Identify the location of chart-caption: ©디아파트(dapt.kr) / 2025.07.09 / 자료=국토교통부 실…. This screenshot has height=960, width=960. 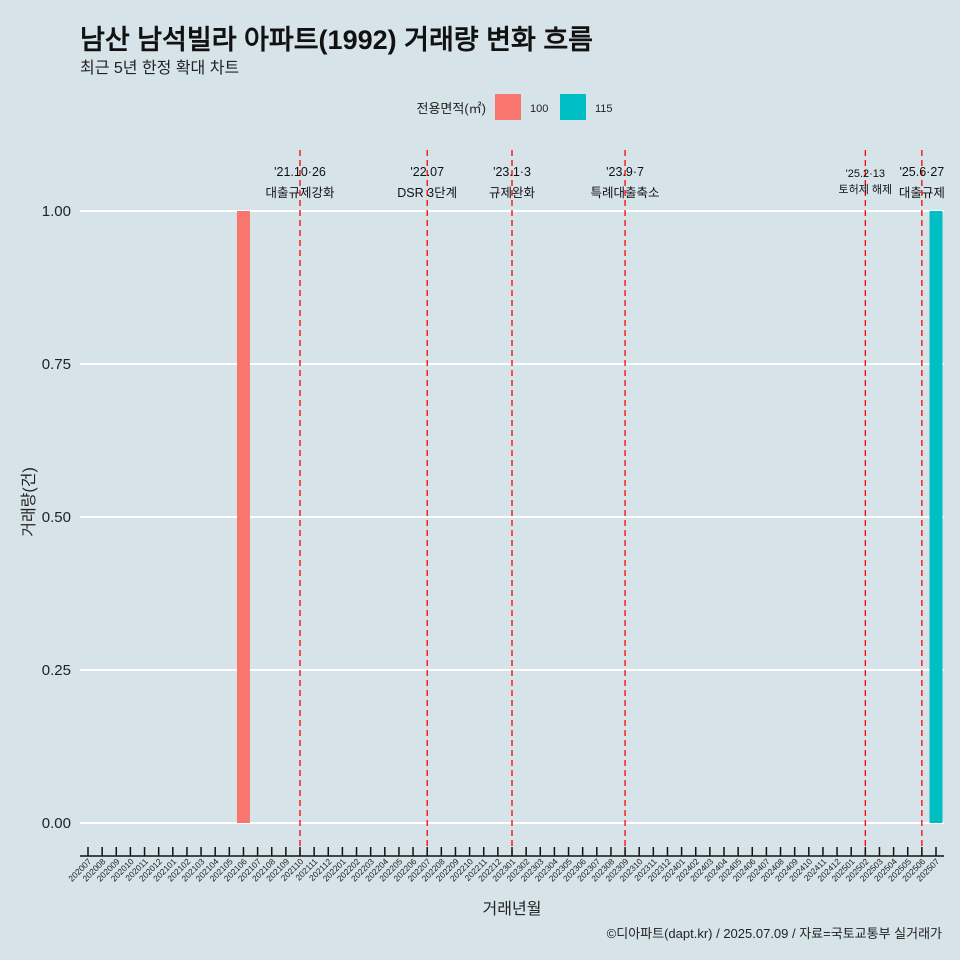
(774, 933).